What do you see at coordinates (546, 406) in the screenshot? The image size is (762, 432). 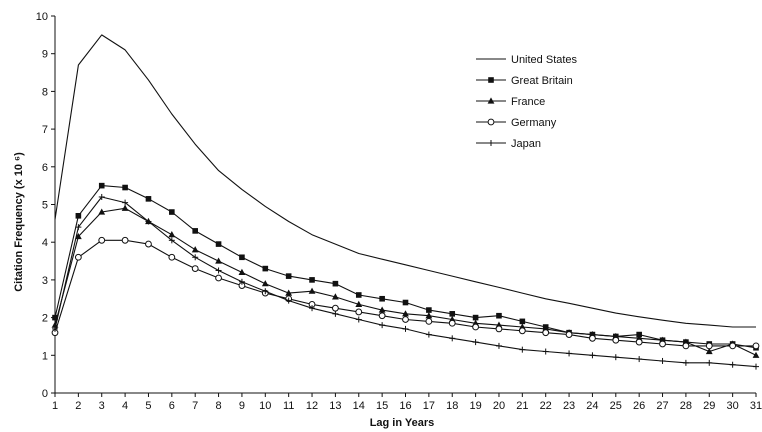 I see `x-tick-label: 22` at bounding box center [546, 406].